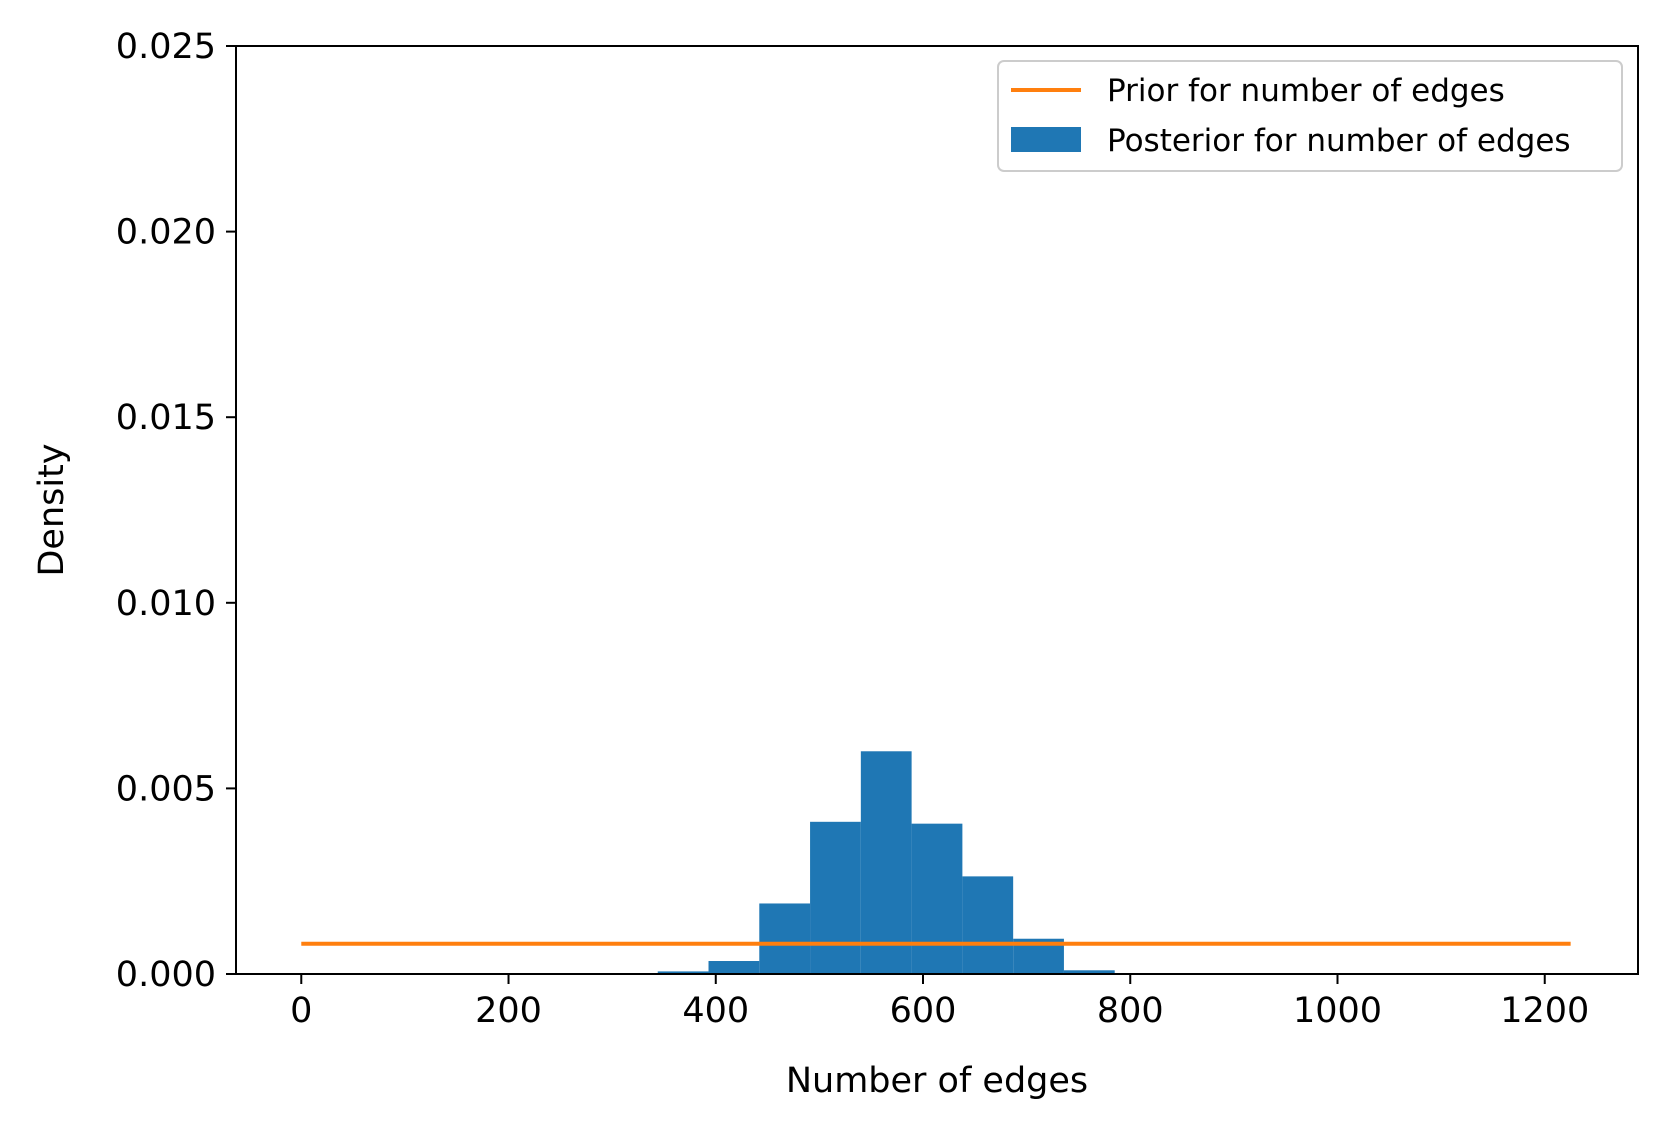  I want to click on legend-box, so click(1310, 116).